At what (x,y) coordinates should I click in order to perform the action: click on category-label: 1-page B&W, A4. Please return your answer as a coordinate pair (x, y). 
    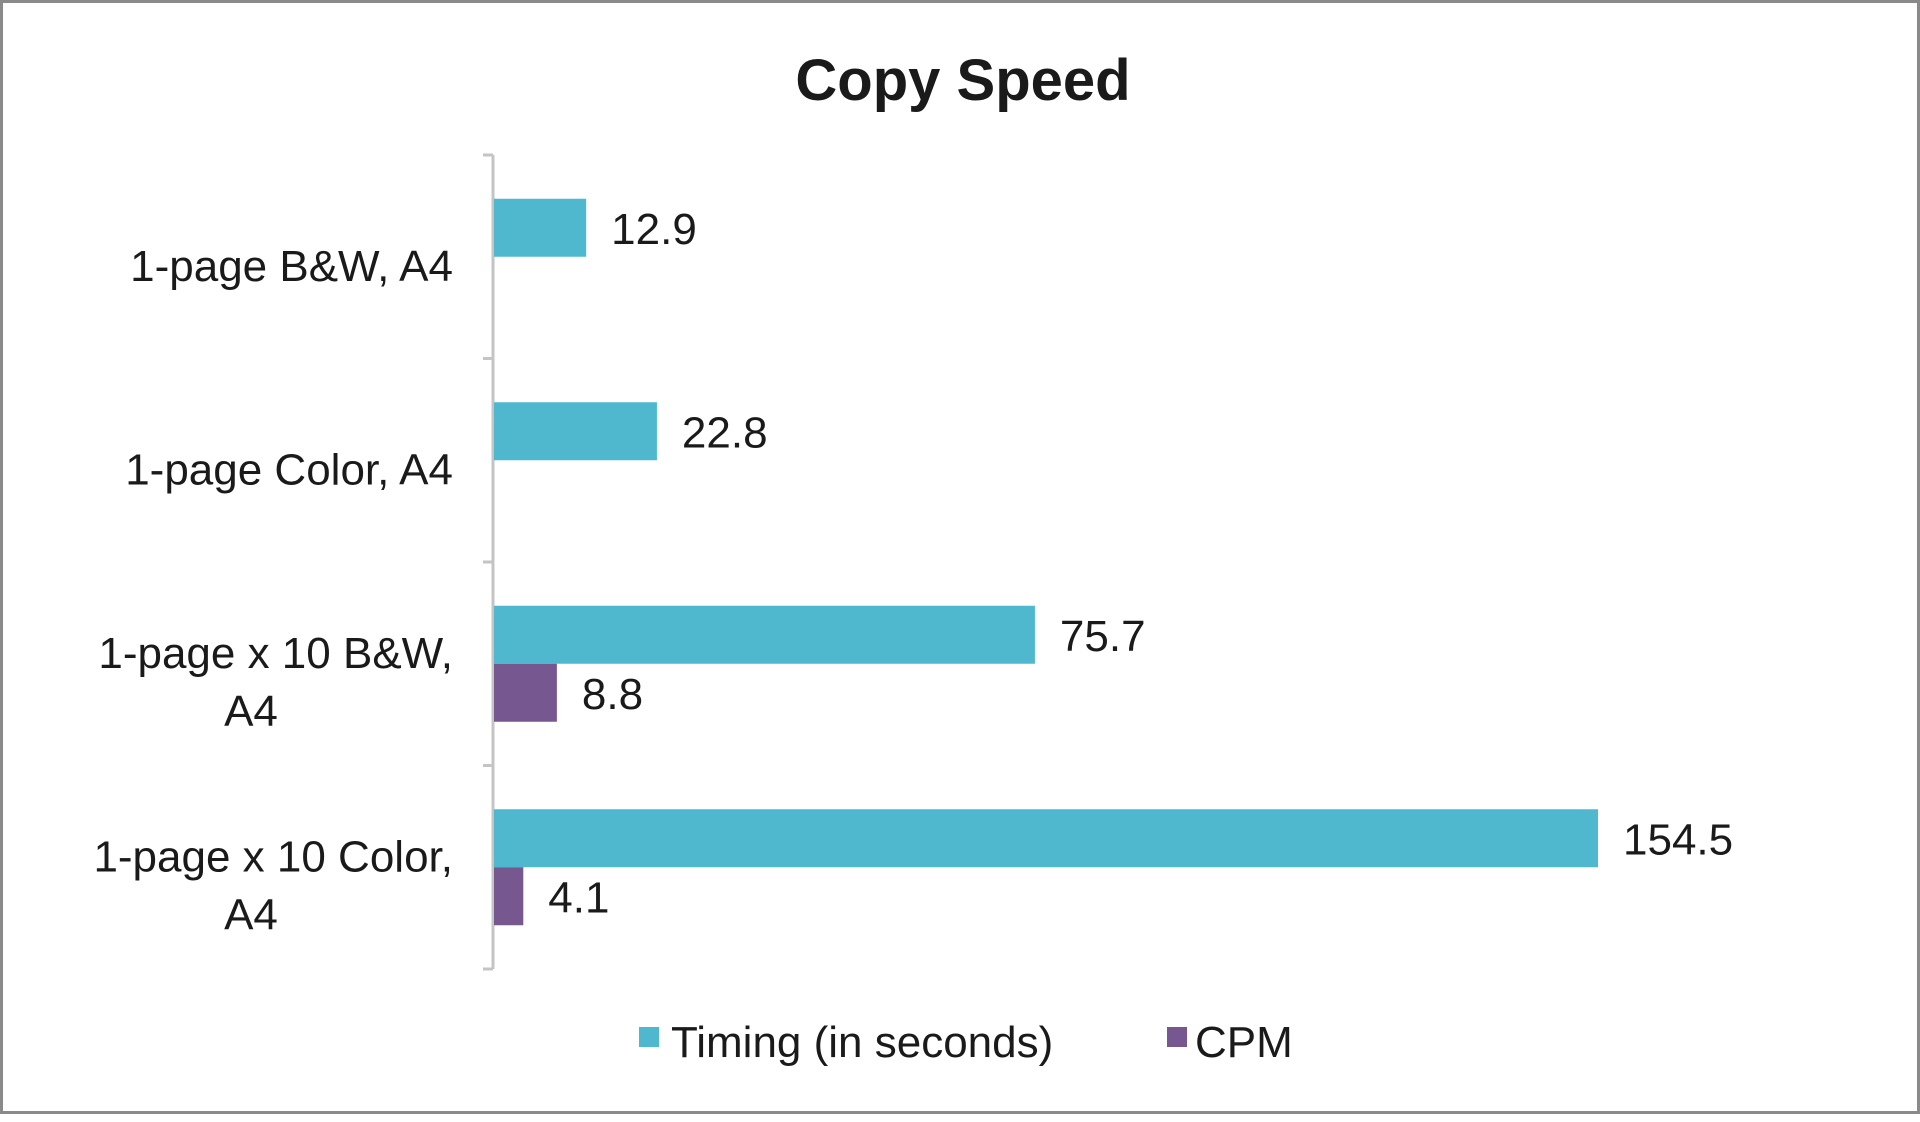
    Looking at the image, I should click on (291, 266).